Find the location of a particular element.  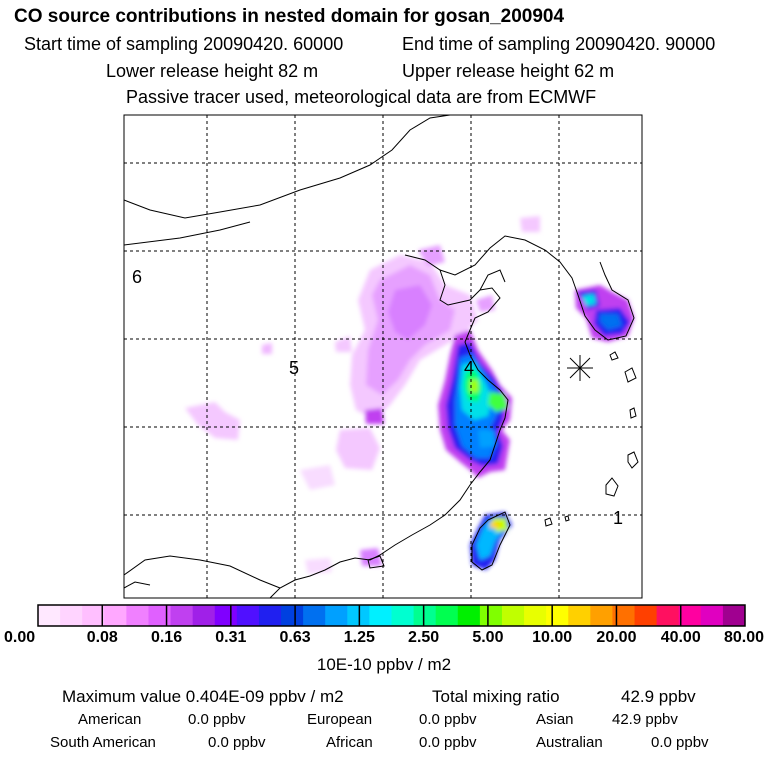

region-value-european: 0.0 ppbv is located at coordinates (448, 719).